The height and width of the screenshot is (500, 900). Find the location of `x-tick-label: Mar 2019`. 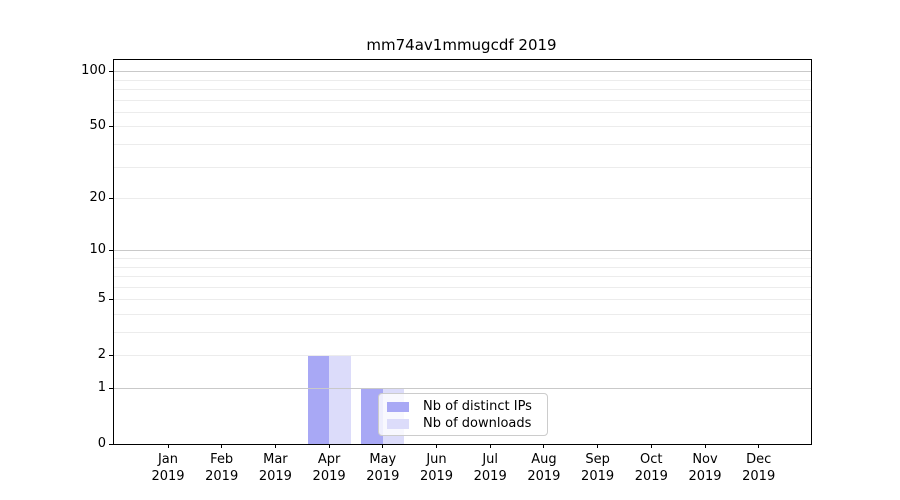

x-tick-label: Mar 2019 is located at coordinates (275, 468).